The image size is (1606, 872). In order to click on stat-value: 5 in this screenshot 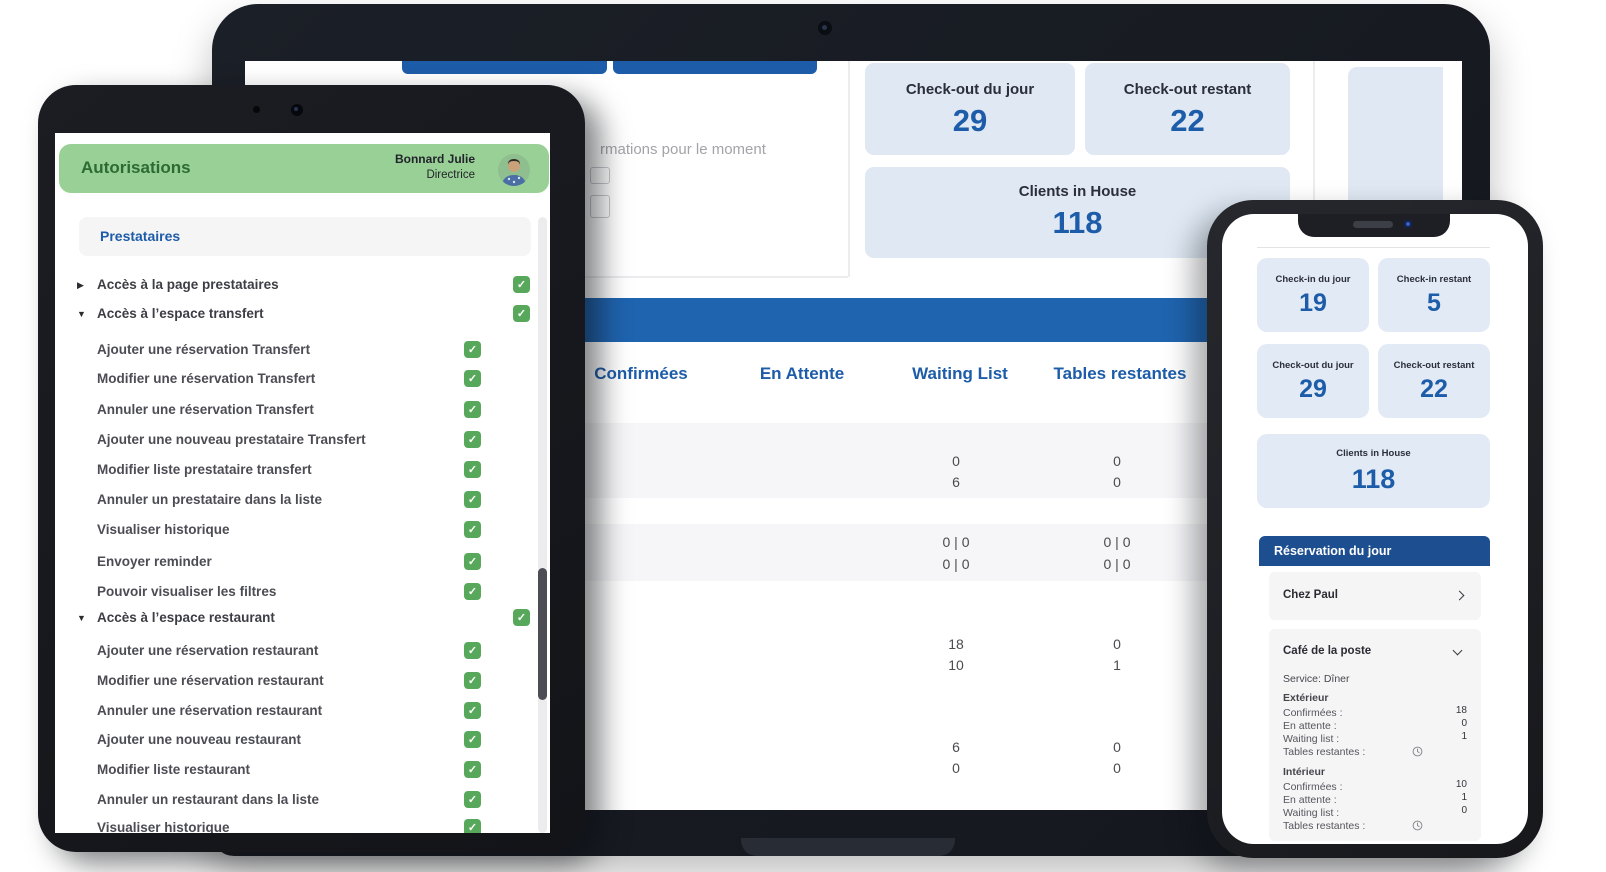, I will do `click(1434, 303)`.